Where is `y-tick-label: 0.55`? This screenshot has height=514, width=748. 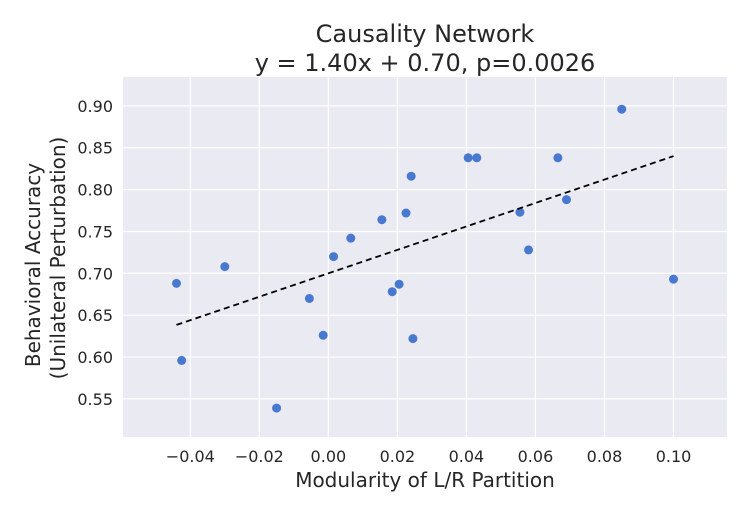
y-tick-label: 0.55 is located at coordinates (95, 399).